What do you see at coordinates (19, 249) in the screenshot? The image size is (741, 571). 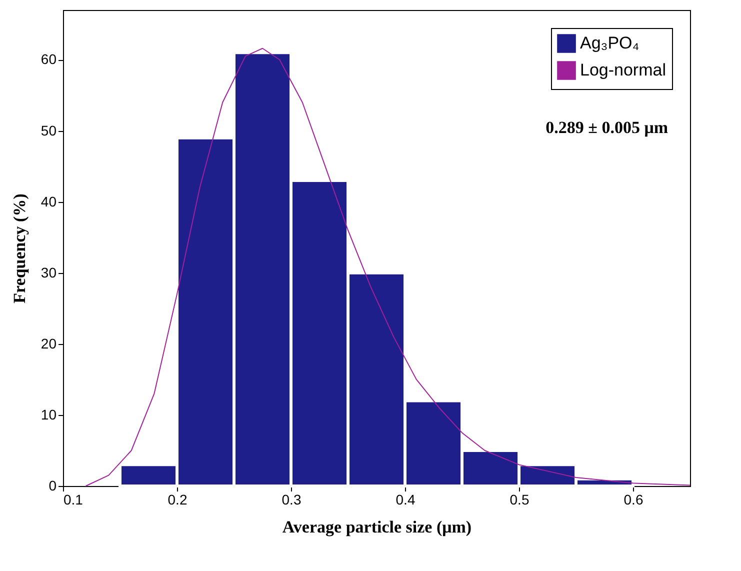 I see `y-axis-title: Frequency (%)` at bounding box center [19, 249].